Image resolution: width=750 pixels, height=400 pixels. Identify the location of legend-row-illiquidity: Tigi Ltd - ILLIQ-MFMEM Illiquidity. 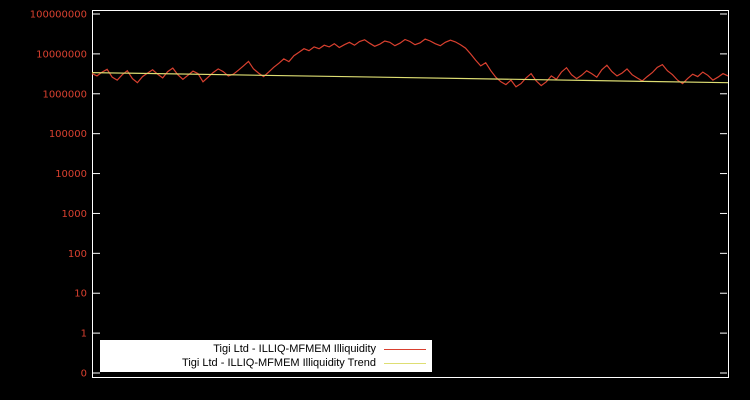
(266, 349).